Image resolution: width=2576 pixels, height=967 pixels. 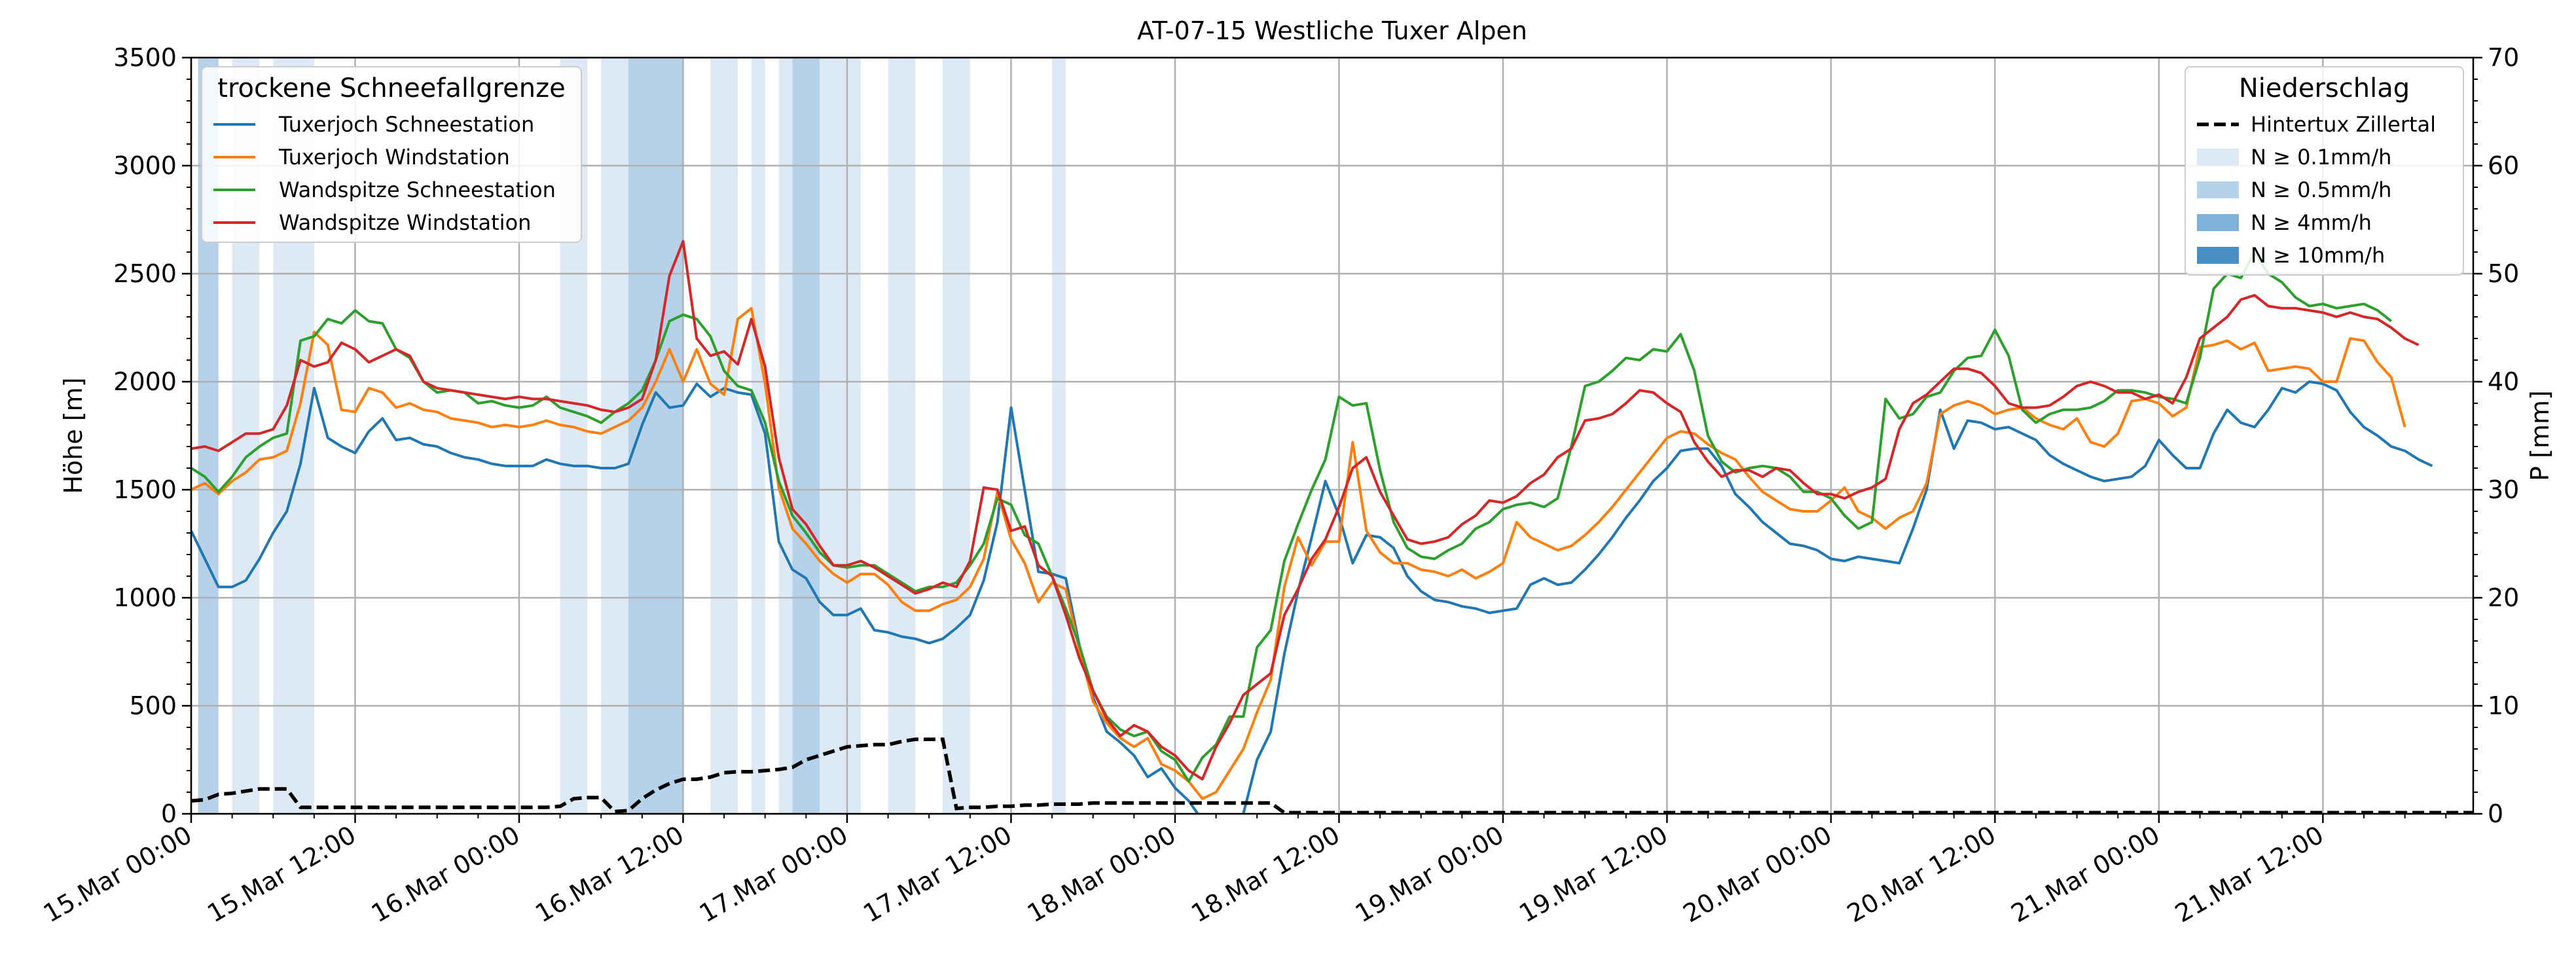 What do you see at coordinates (446, 874) in the screenshot?
I see `x-tick-label: 16.Mar 00:00` at bounding box center [446, 874].